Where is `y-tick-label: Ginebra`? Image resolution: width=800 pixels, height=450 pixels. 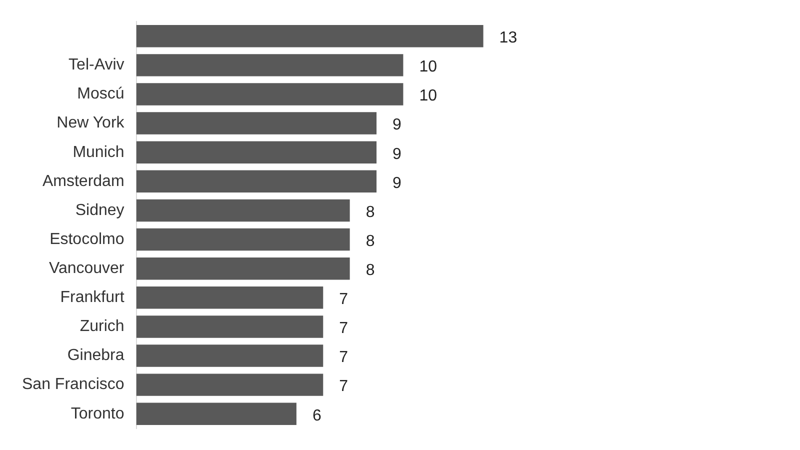
y-tick-label: Ginebra is located at coordinates (95, 355).